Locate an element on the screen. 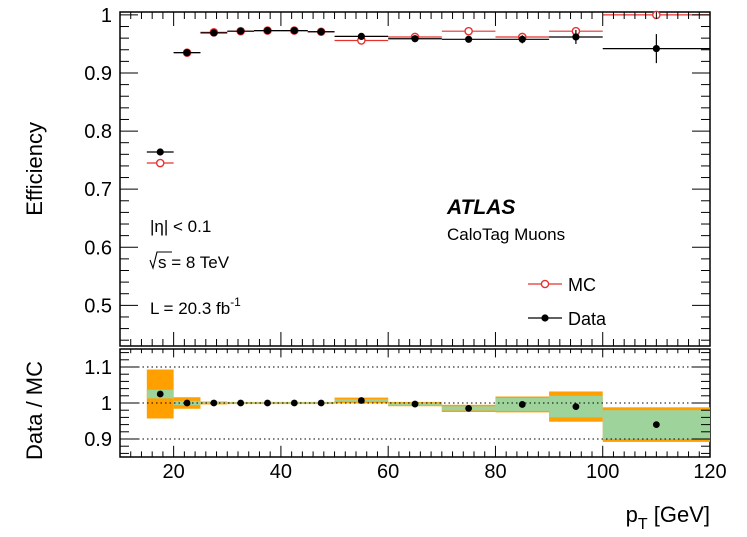 This screenshot has width=747, height=537. ratio-reference-lines is located at coordinates (415, 403).